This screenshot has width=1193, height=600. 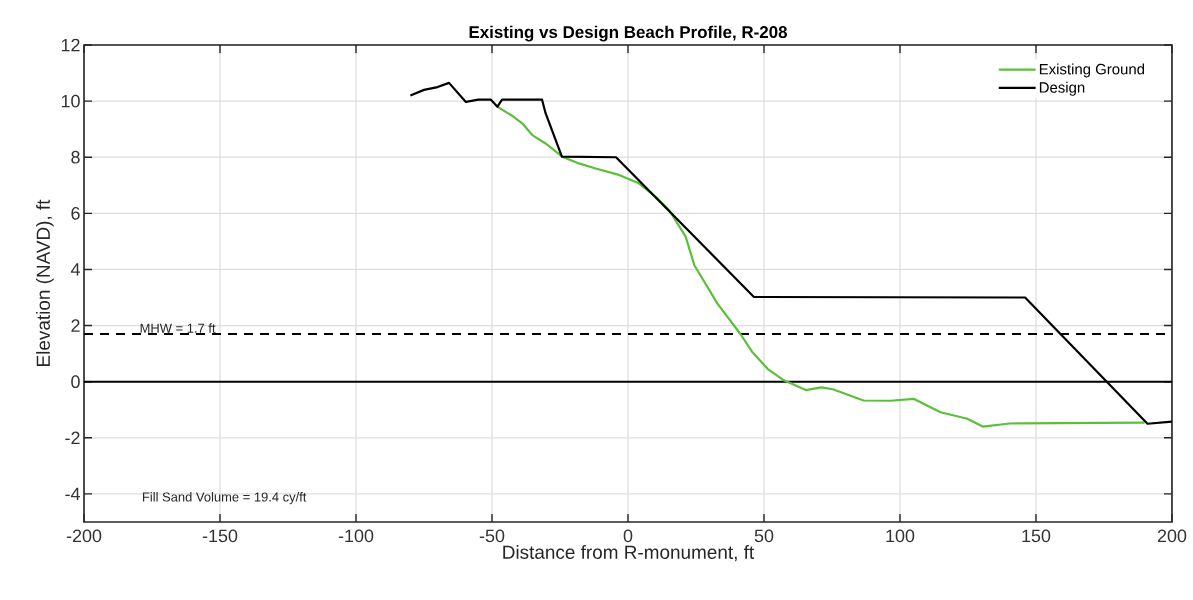 I want to click on y-tick-label: -2, so click(x=72, y=438).